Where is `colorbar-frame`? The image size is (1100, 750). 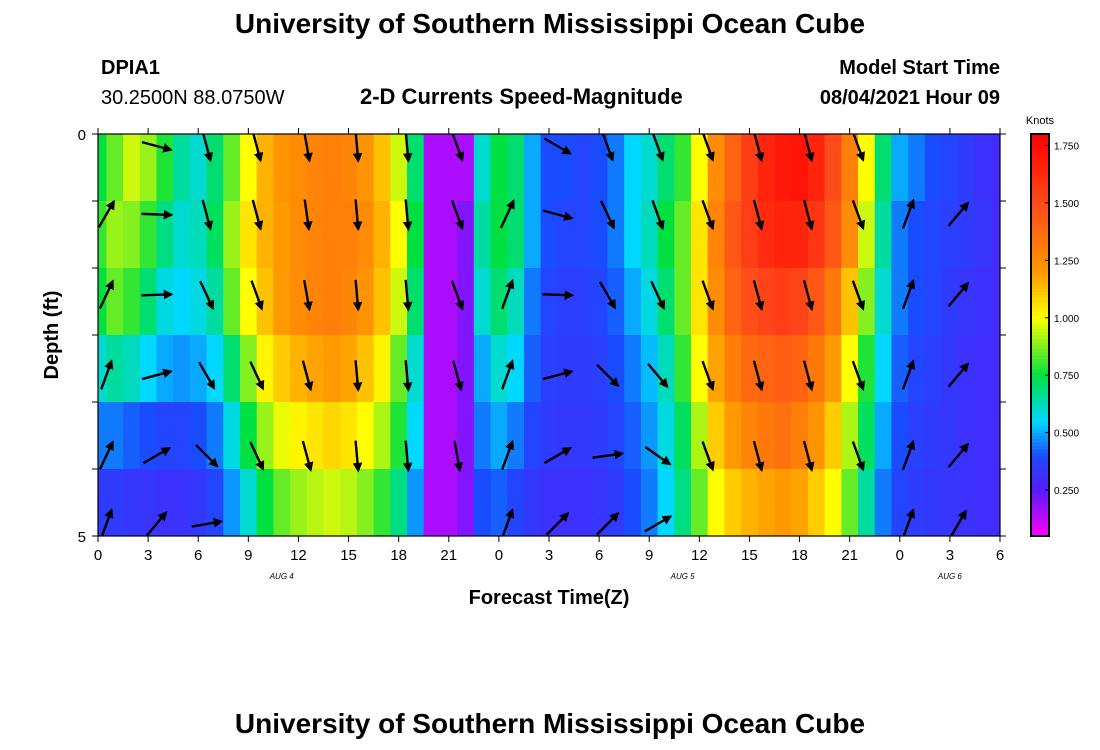 colorbar-frame is located at coordinates (1040, 335).